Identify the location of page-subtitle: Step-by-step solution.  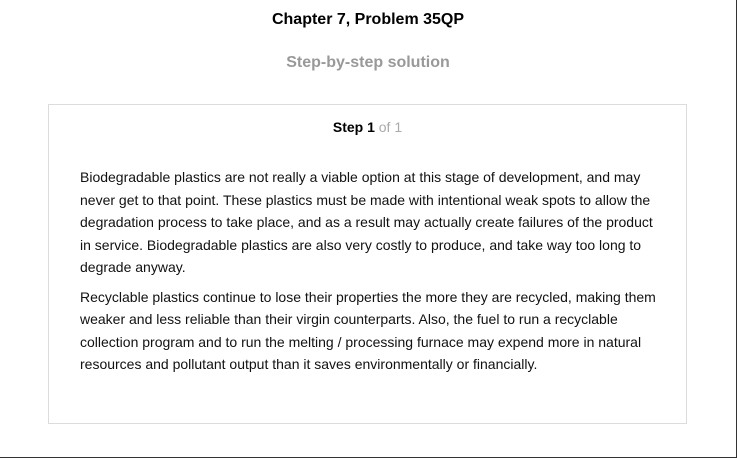
(368, 62).